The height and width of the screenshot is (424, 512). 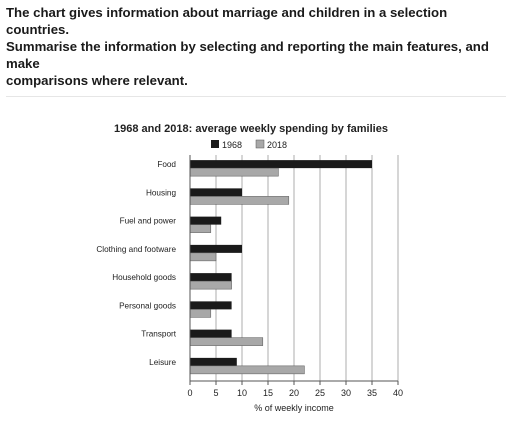 I want to click on category-label: Food, so click(x=166, y=164).